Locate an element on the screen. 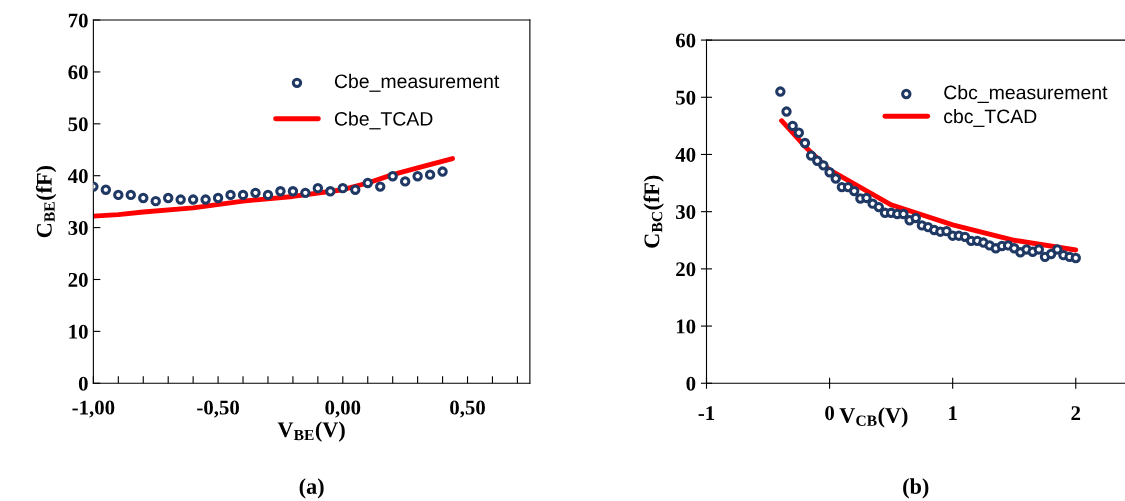 The width and height of the screenshot is (1125, 501). x-tick-label: 0,00 is located at coordinates (343, 409).